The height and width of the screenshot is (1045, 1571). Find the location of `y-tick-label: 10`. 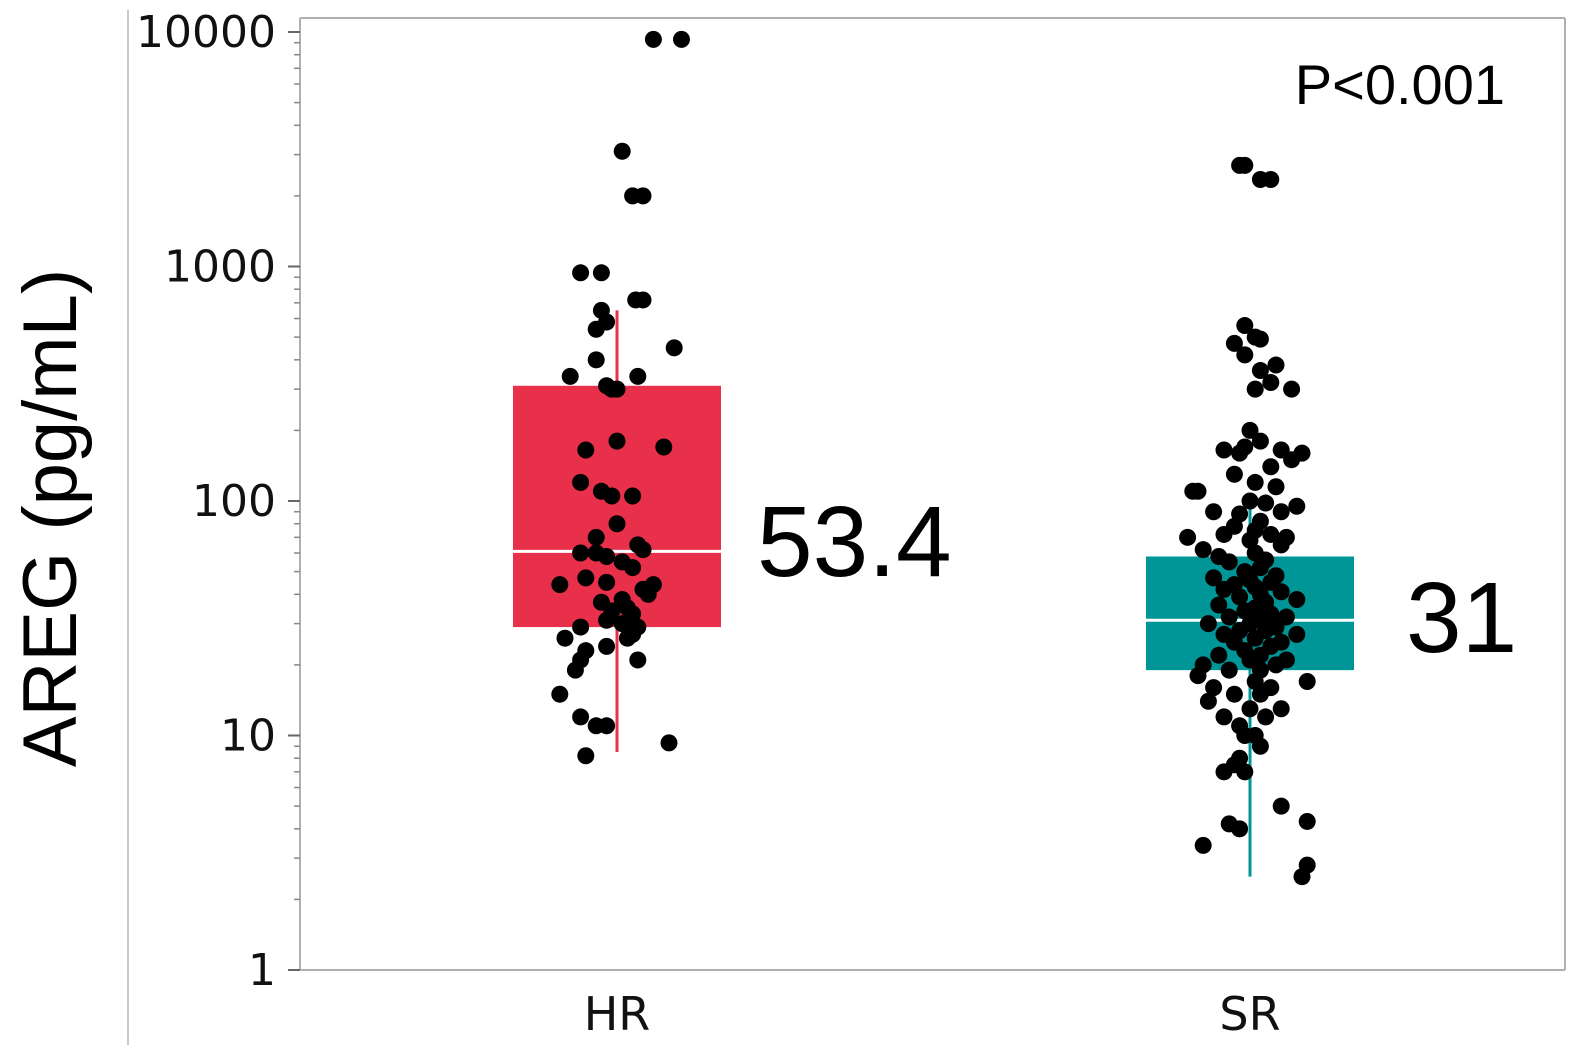

y-tick-label: 10 is located at coordinates (248, 736).